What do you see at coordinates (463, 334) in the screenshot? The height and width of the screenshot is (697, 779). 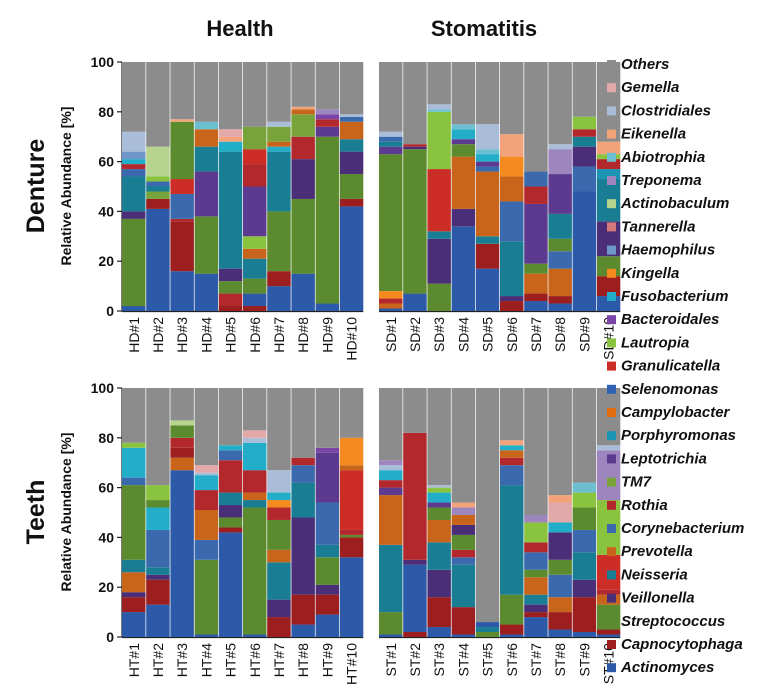 I see `x-tick-label: SD#4` at bounding box center [463, 334].